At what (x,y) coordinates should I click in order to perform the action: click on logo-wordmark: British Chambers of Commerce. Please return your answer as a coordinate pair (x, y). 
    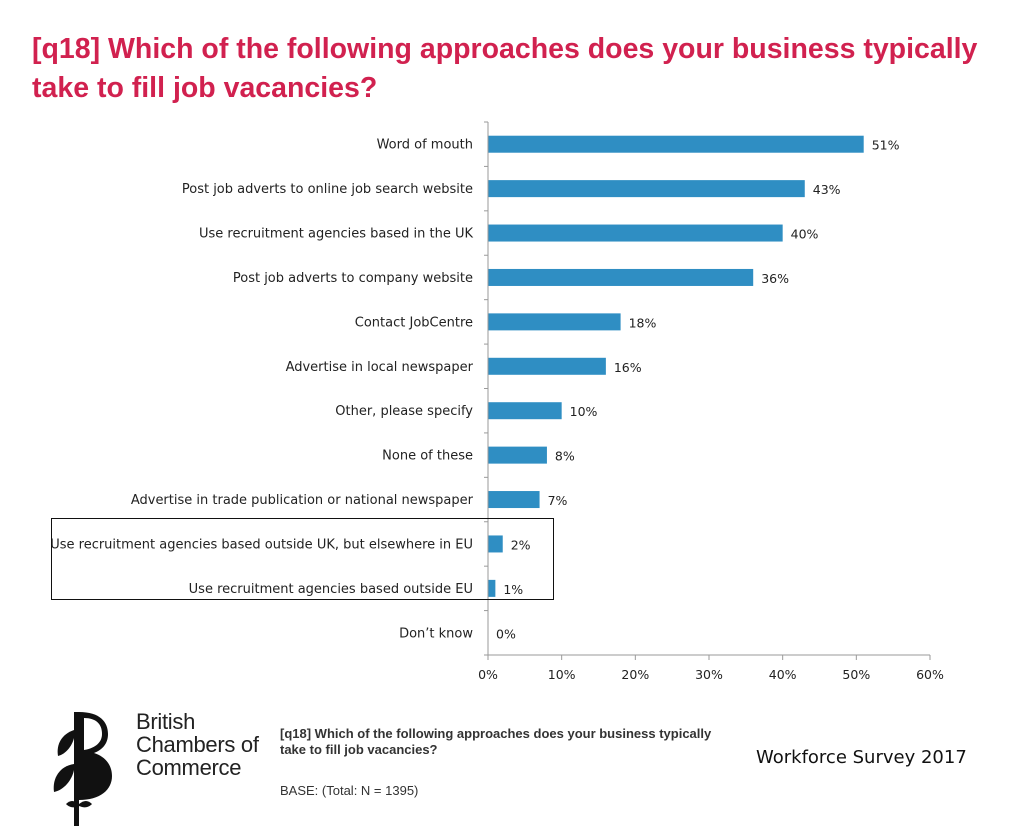
    Looking at the image, I should click on (197, 744).